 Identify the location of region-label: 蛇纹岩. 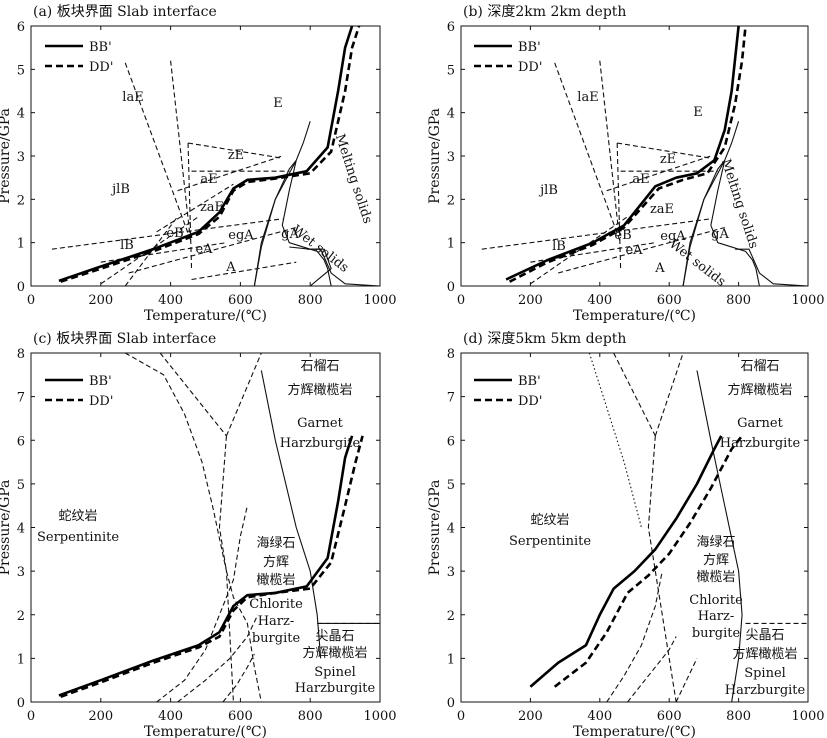
(77, 516).